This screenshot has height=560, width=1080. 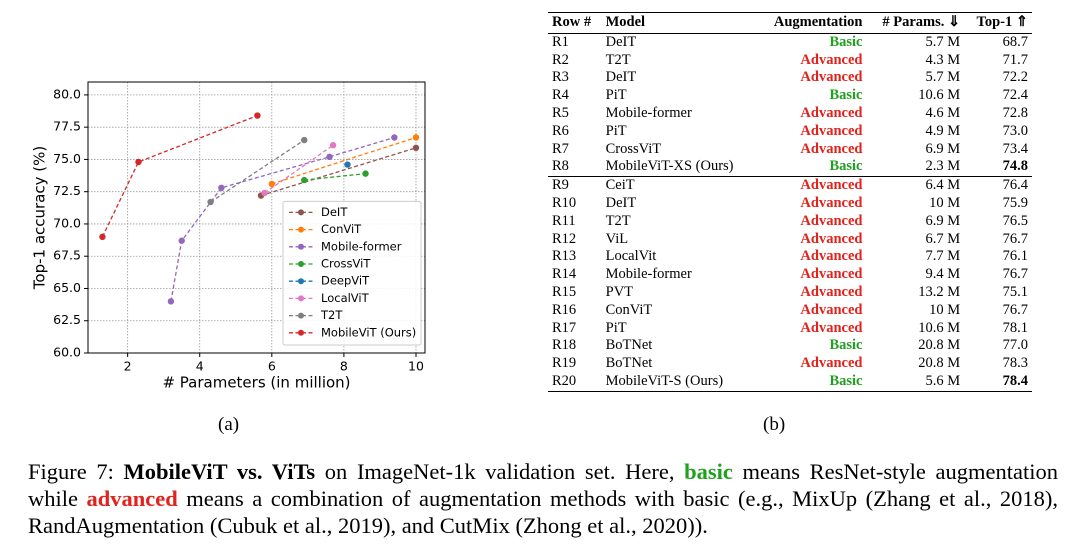 I want to click on table-cell: 7.7 M, so click(x=943, y=256).